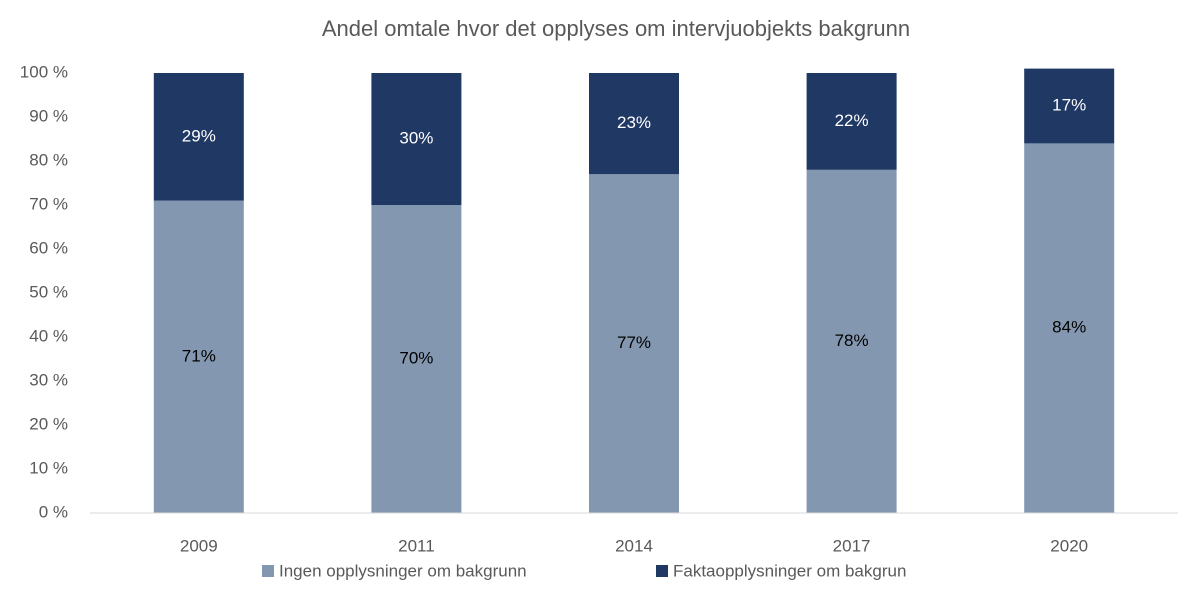  I want to click on data-label: 78%, so click(852, 340).